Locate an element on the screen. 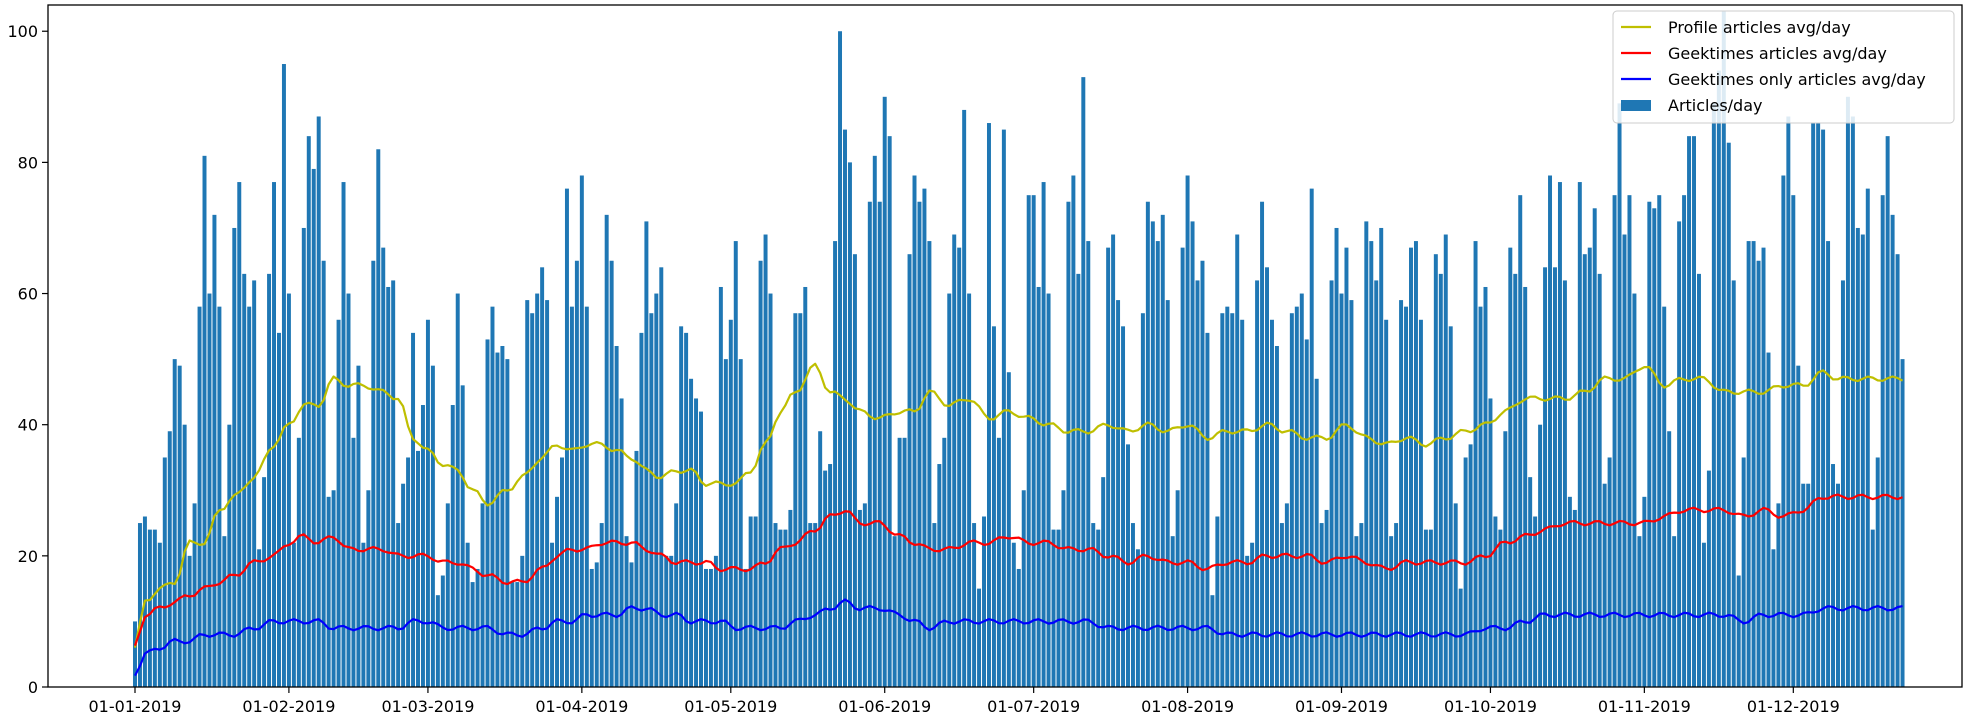 This screenshot has height=718, width=1968. legend-box is located at coordinates (1783, 67).